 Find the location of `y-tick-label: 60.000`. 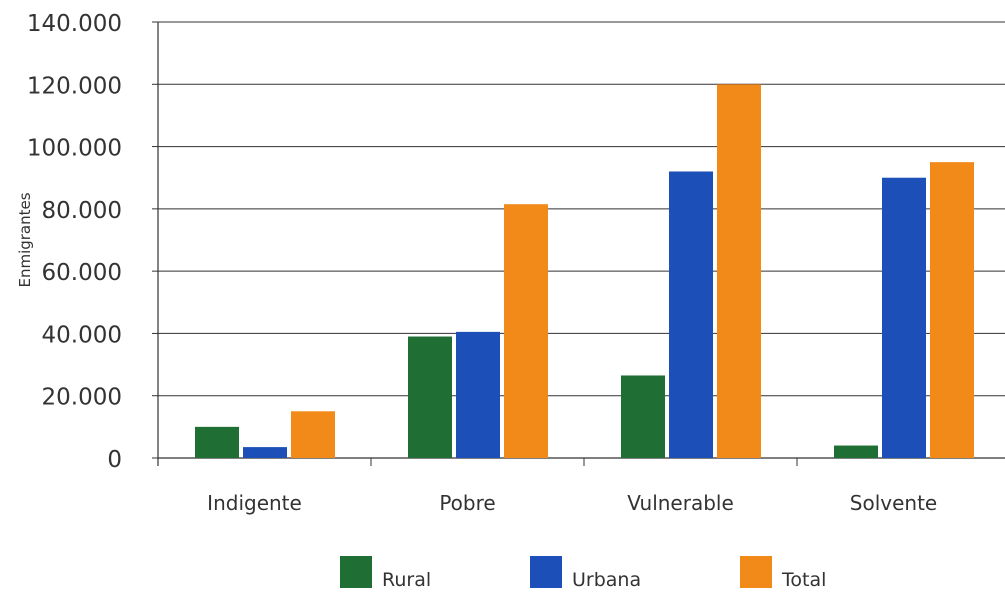

y-tick-label: 60.000 is located at coordinates (82, 273).